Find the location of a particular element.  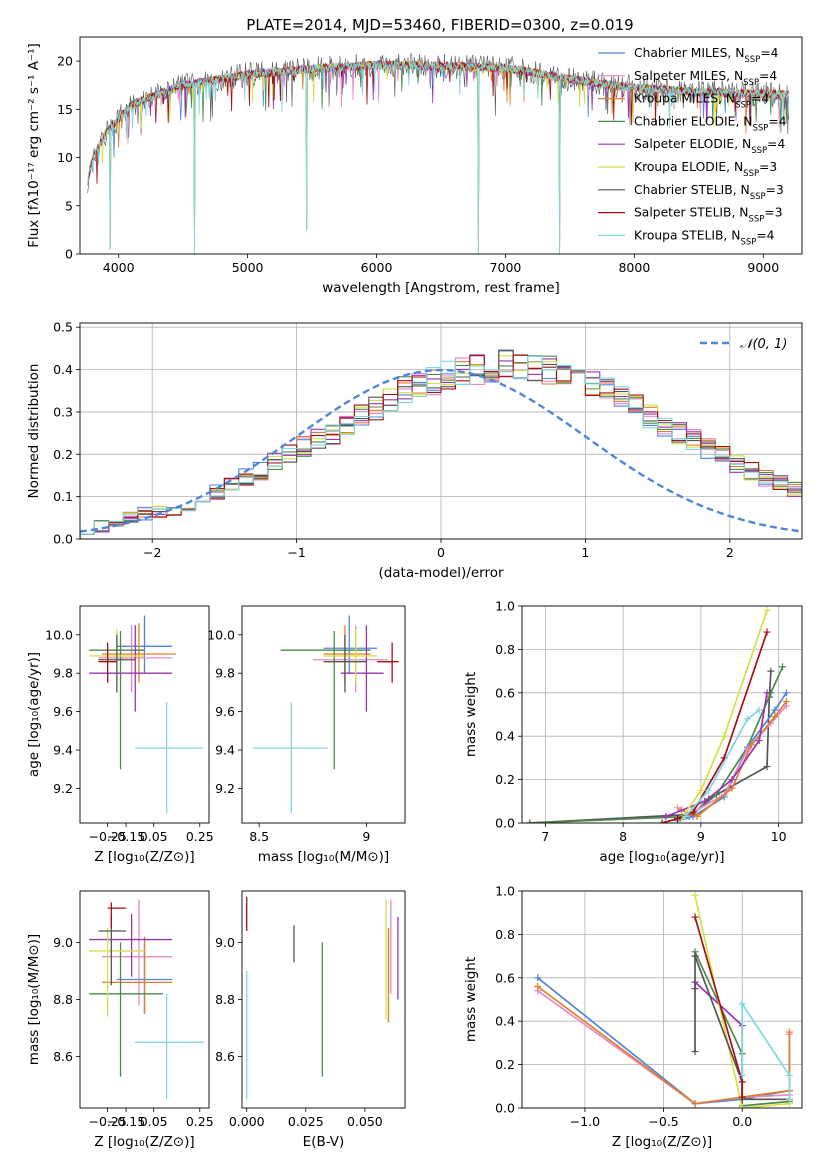

spectrum-xtick-label: 7000 is located at coordinates (506, 267).